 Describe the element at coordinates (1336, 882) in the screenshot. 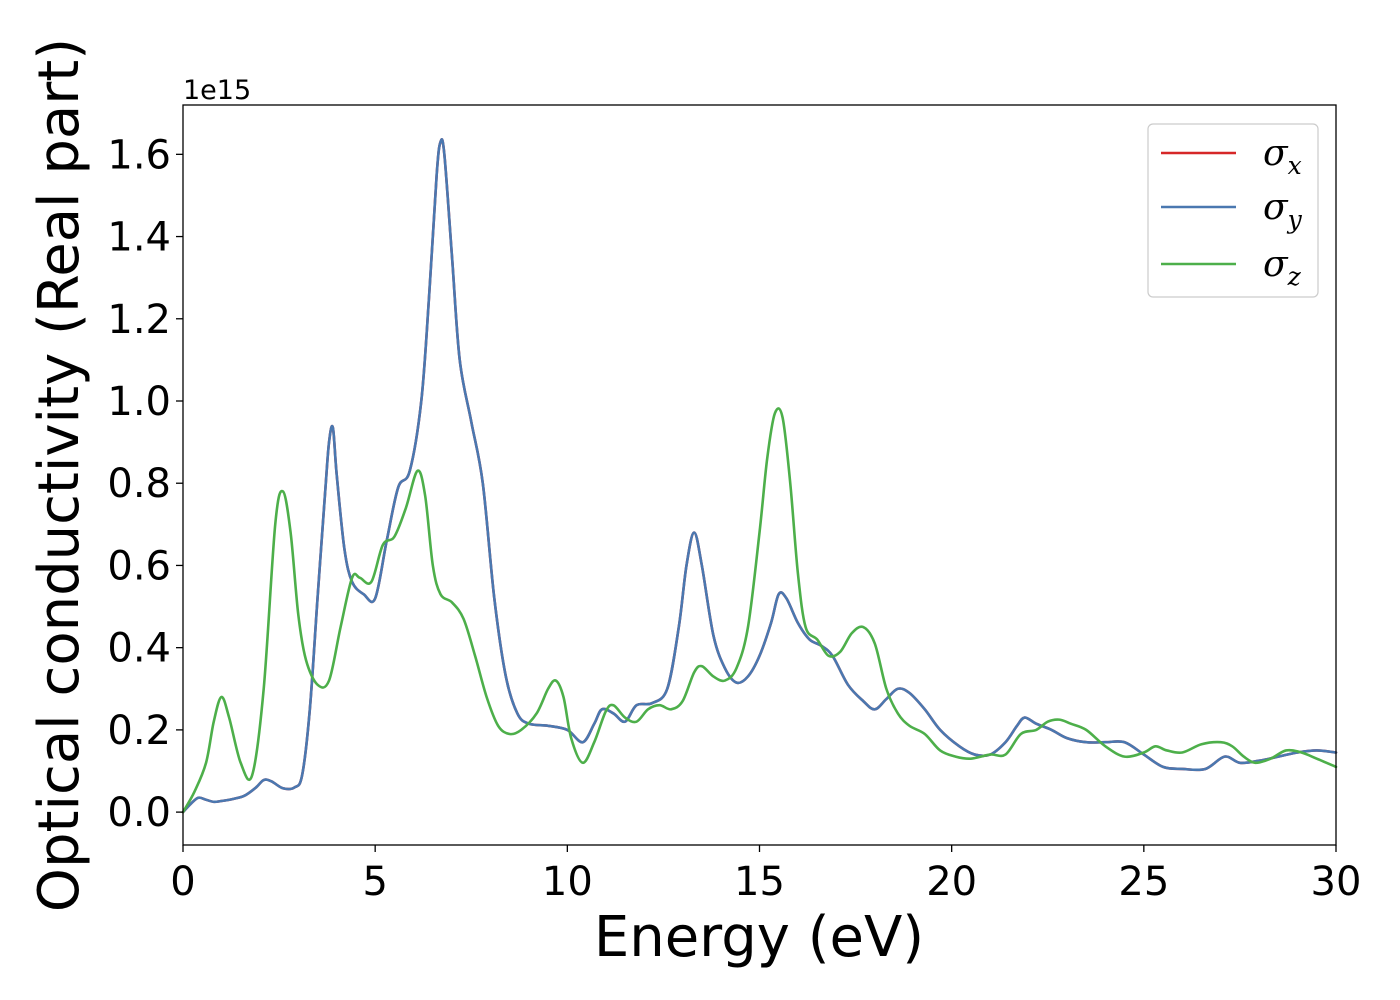

I see `x-tick-label: 30` at that location.